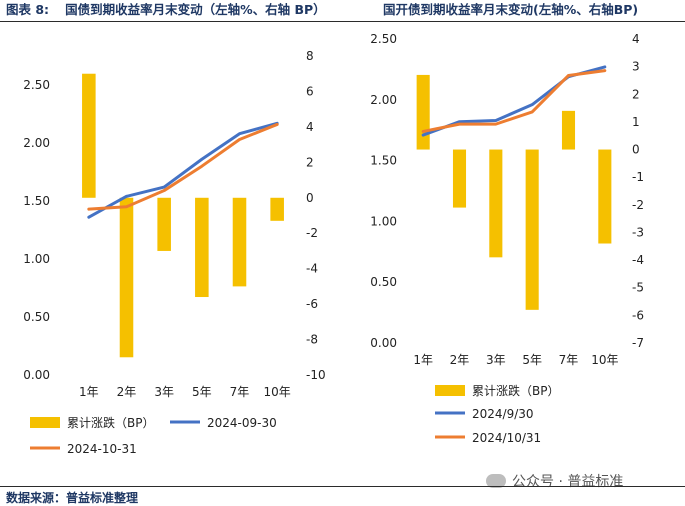 This screenshot has height=506, width=685. Describe the element at coordinates (638, 288) in the screenshot. I see `right-axis-tick-label: -5` at that location.